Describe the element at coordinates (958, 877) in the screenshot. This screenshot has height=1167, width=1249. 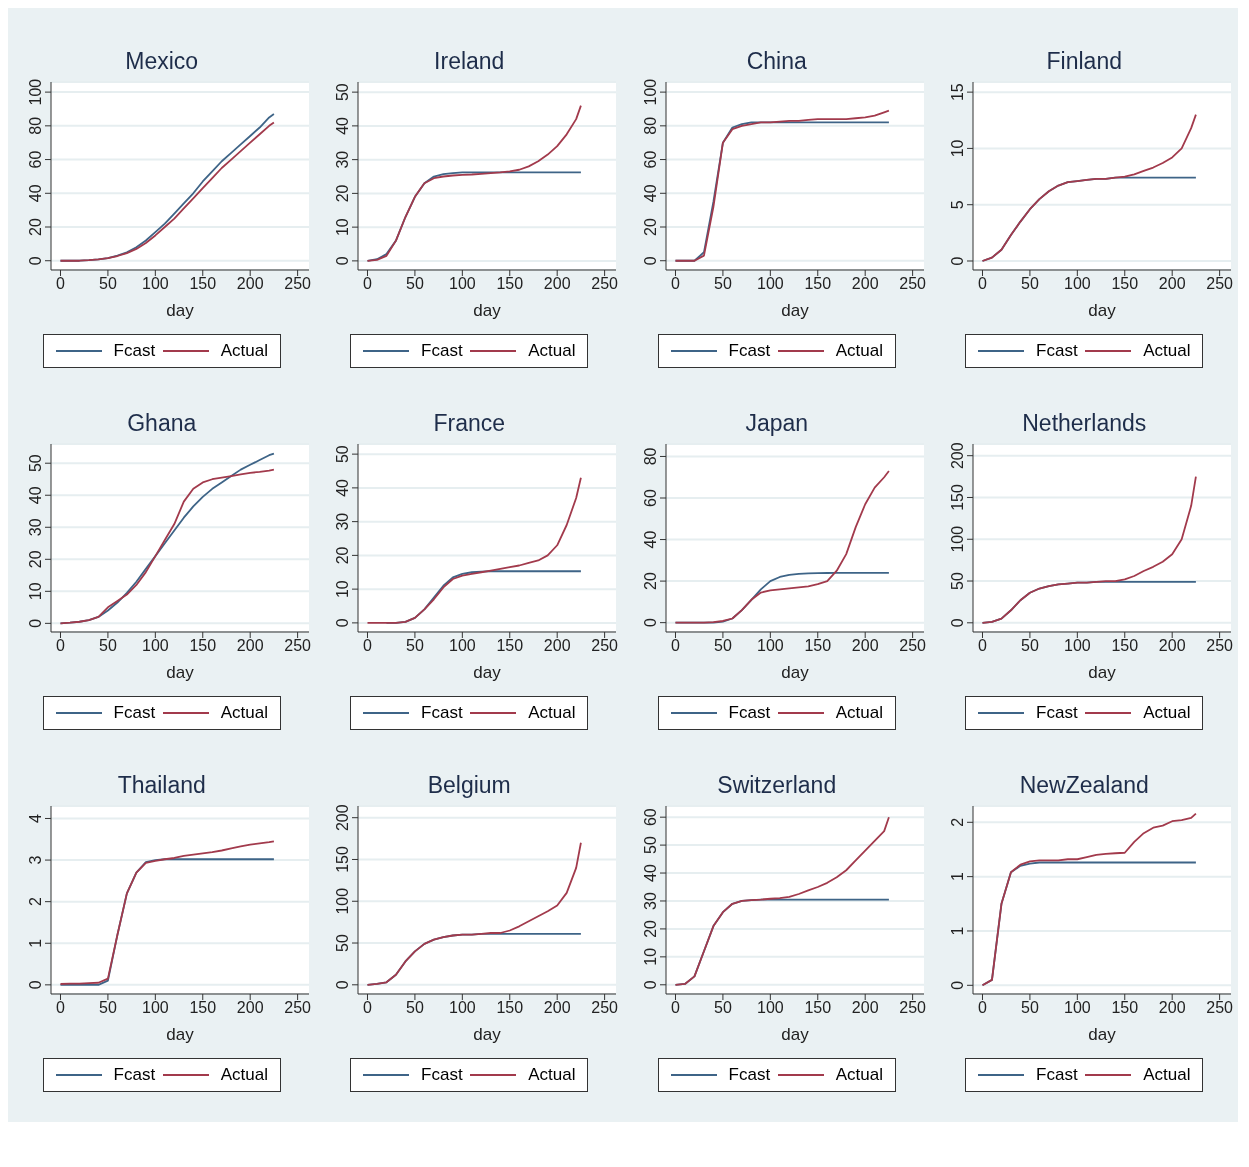
I see `y-tick-label: 1` at that location.